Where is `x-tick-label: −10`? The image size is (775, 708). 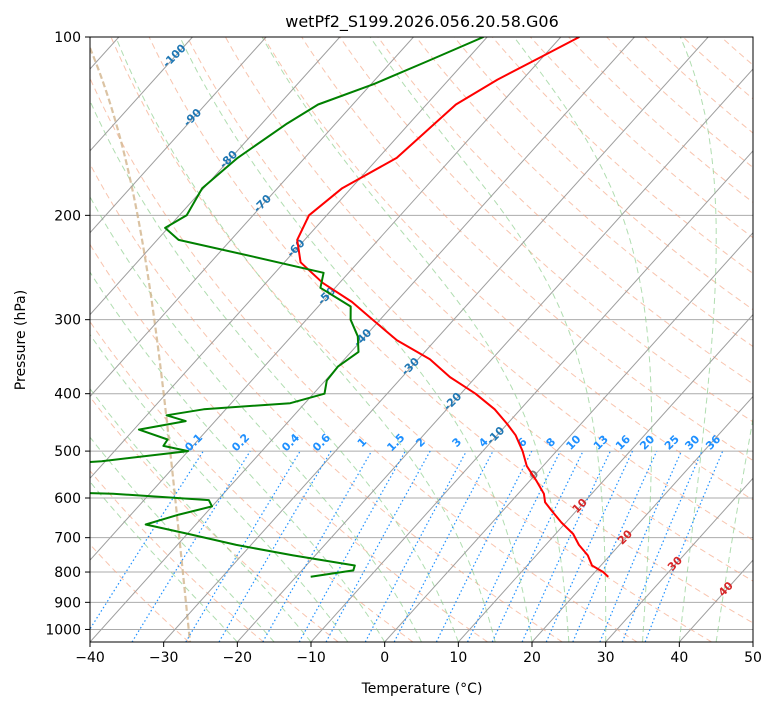 x-tick-label: −10 is located at coordinates (311, 658).